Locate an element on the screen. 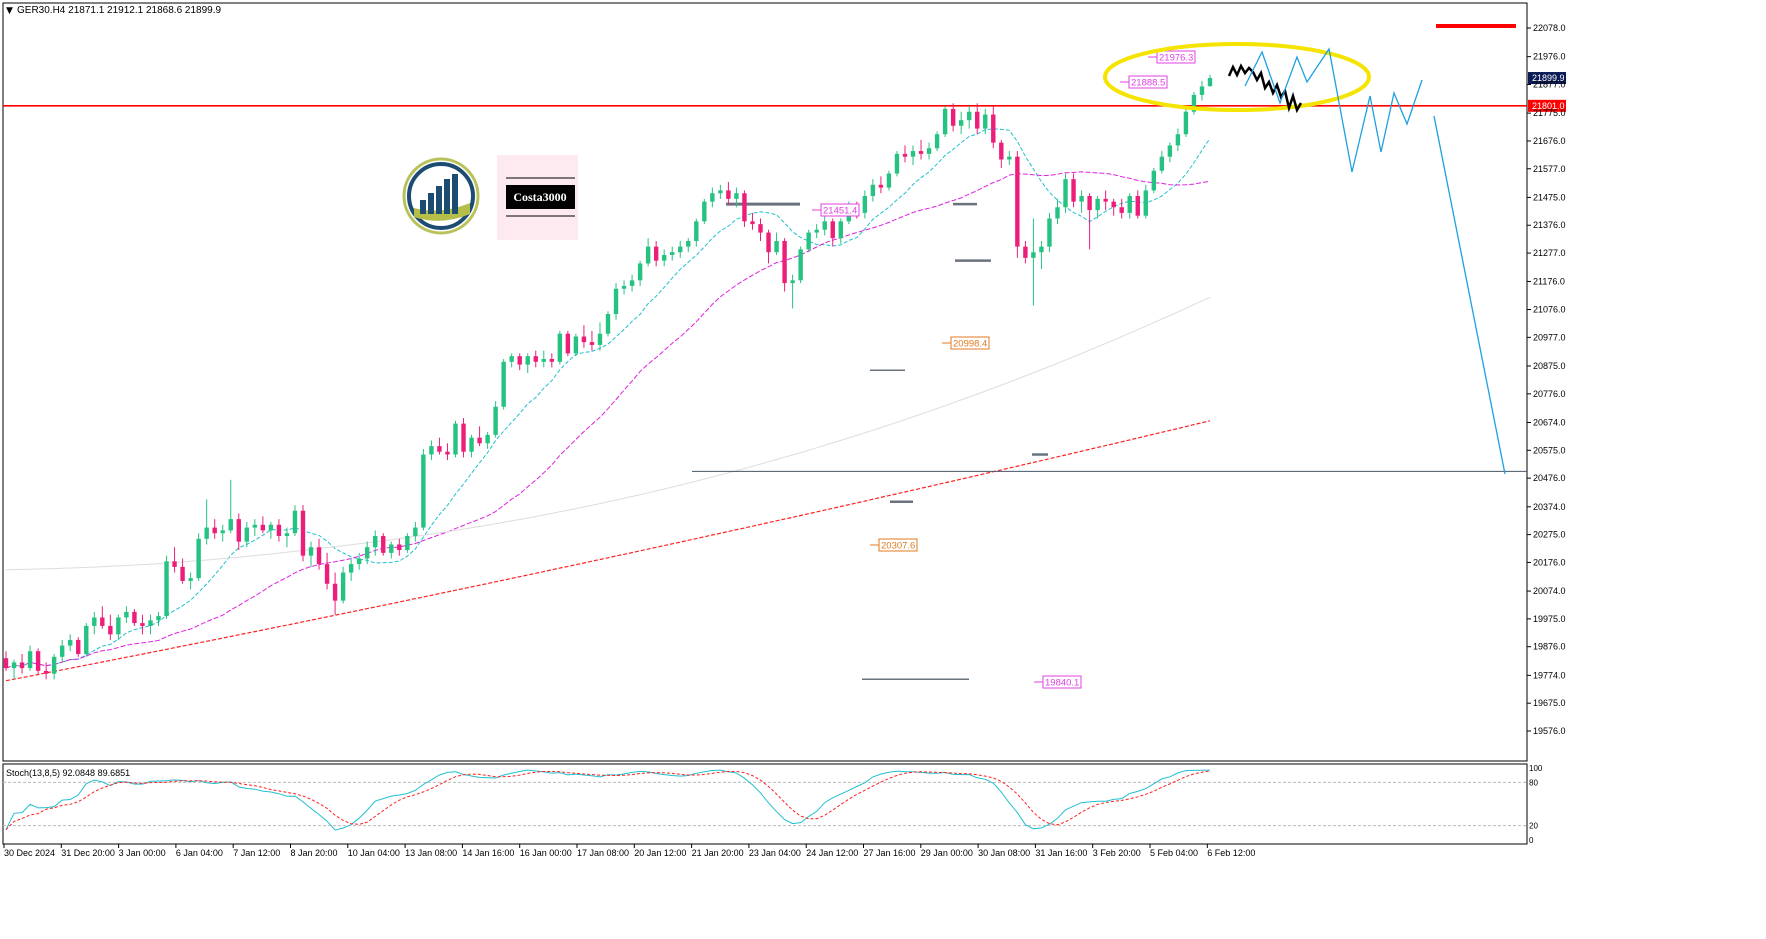 Image resolution: width=1766 pixels, height=939 pixels. highlight-ellipse is located at coordinates (1237, 77).